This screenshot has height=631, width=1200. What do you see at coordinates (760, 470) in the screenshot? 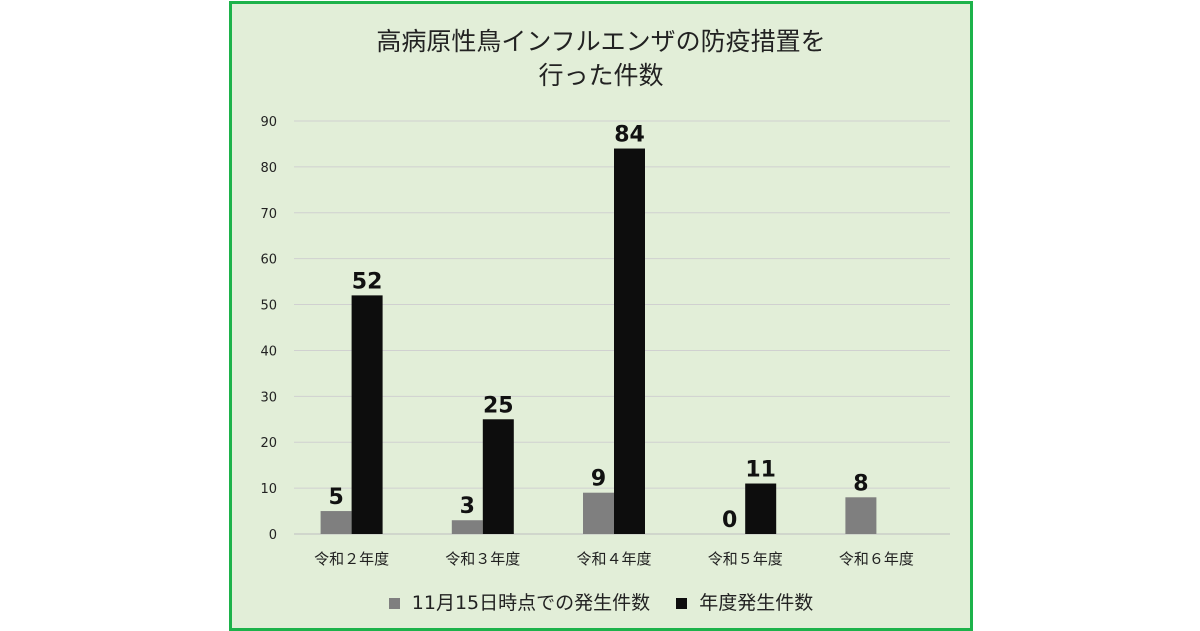
I see `data-label: 11` at bounding box center [760, 470].